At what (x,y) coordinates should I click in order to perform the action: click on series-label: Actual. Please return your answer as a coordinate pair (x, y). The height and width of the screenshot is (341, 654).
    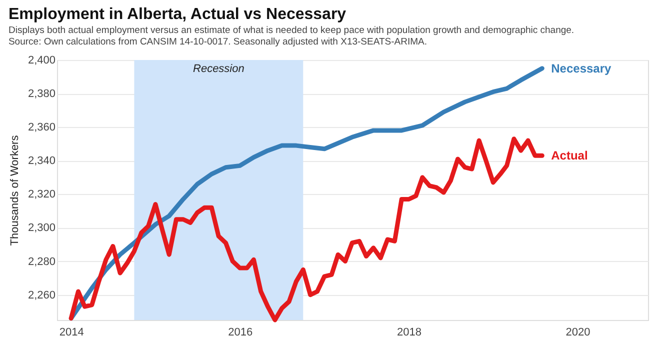
    Looking at the image, I should click on (569, 155).